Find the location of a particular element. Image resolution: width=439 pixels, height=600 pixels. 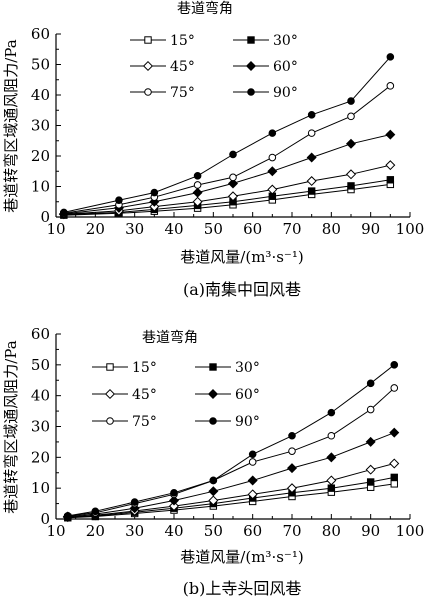

chart-caption: (b)上寺头回风巷 is located at coordinates (242, 588).